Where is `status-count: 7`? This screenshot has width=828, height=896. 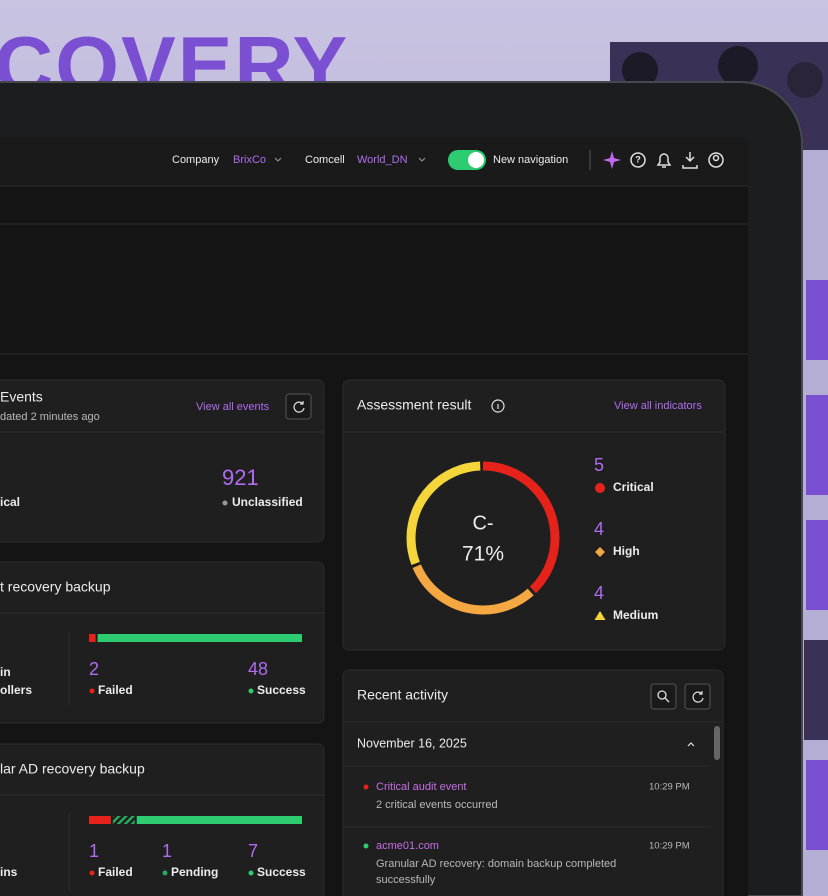
status-count: 7 is located at coordinates (253, 851).